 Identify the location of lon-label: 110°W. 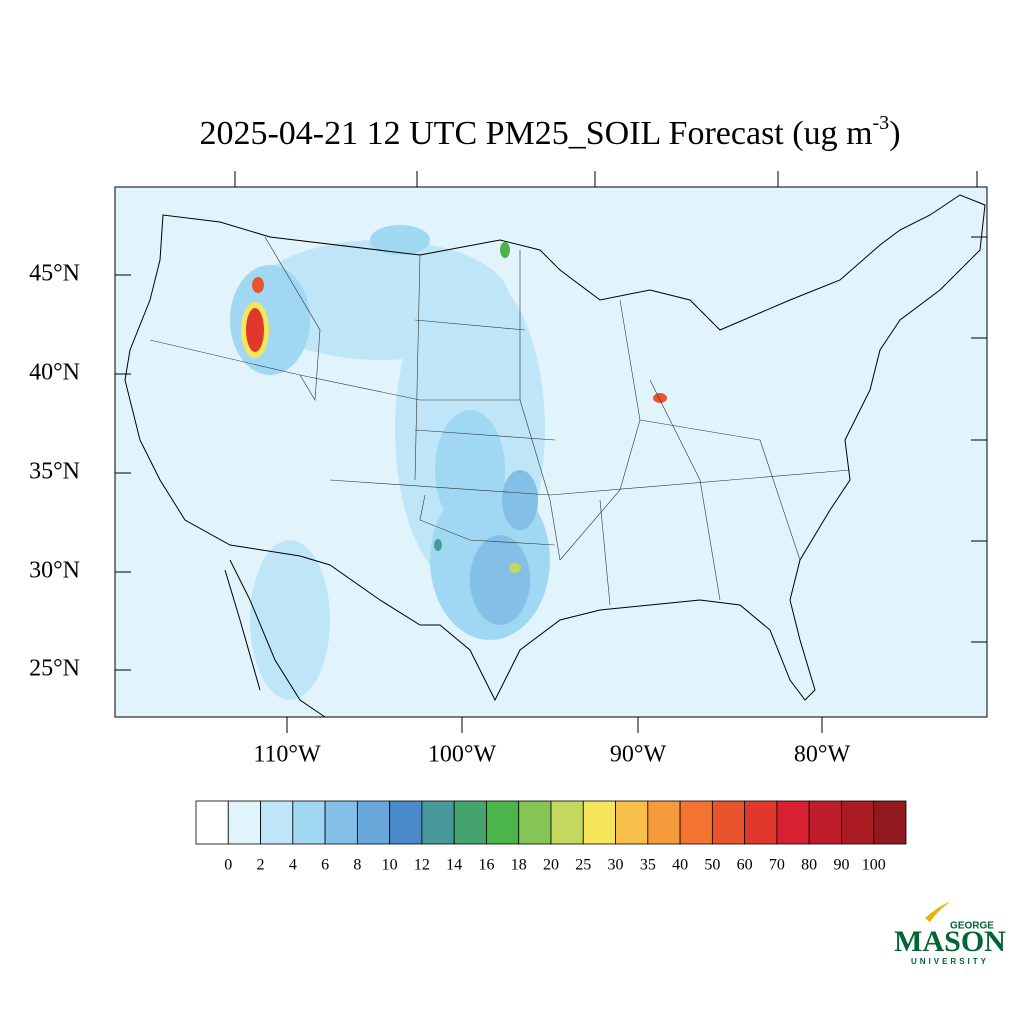
(287, 755).